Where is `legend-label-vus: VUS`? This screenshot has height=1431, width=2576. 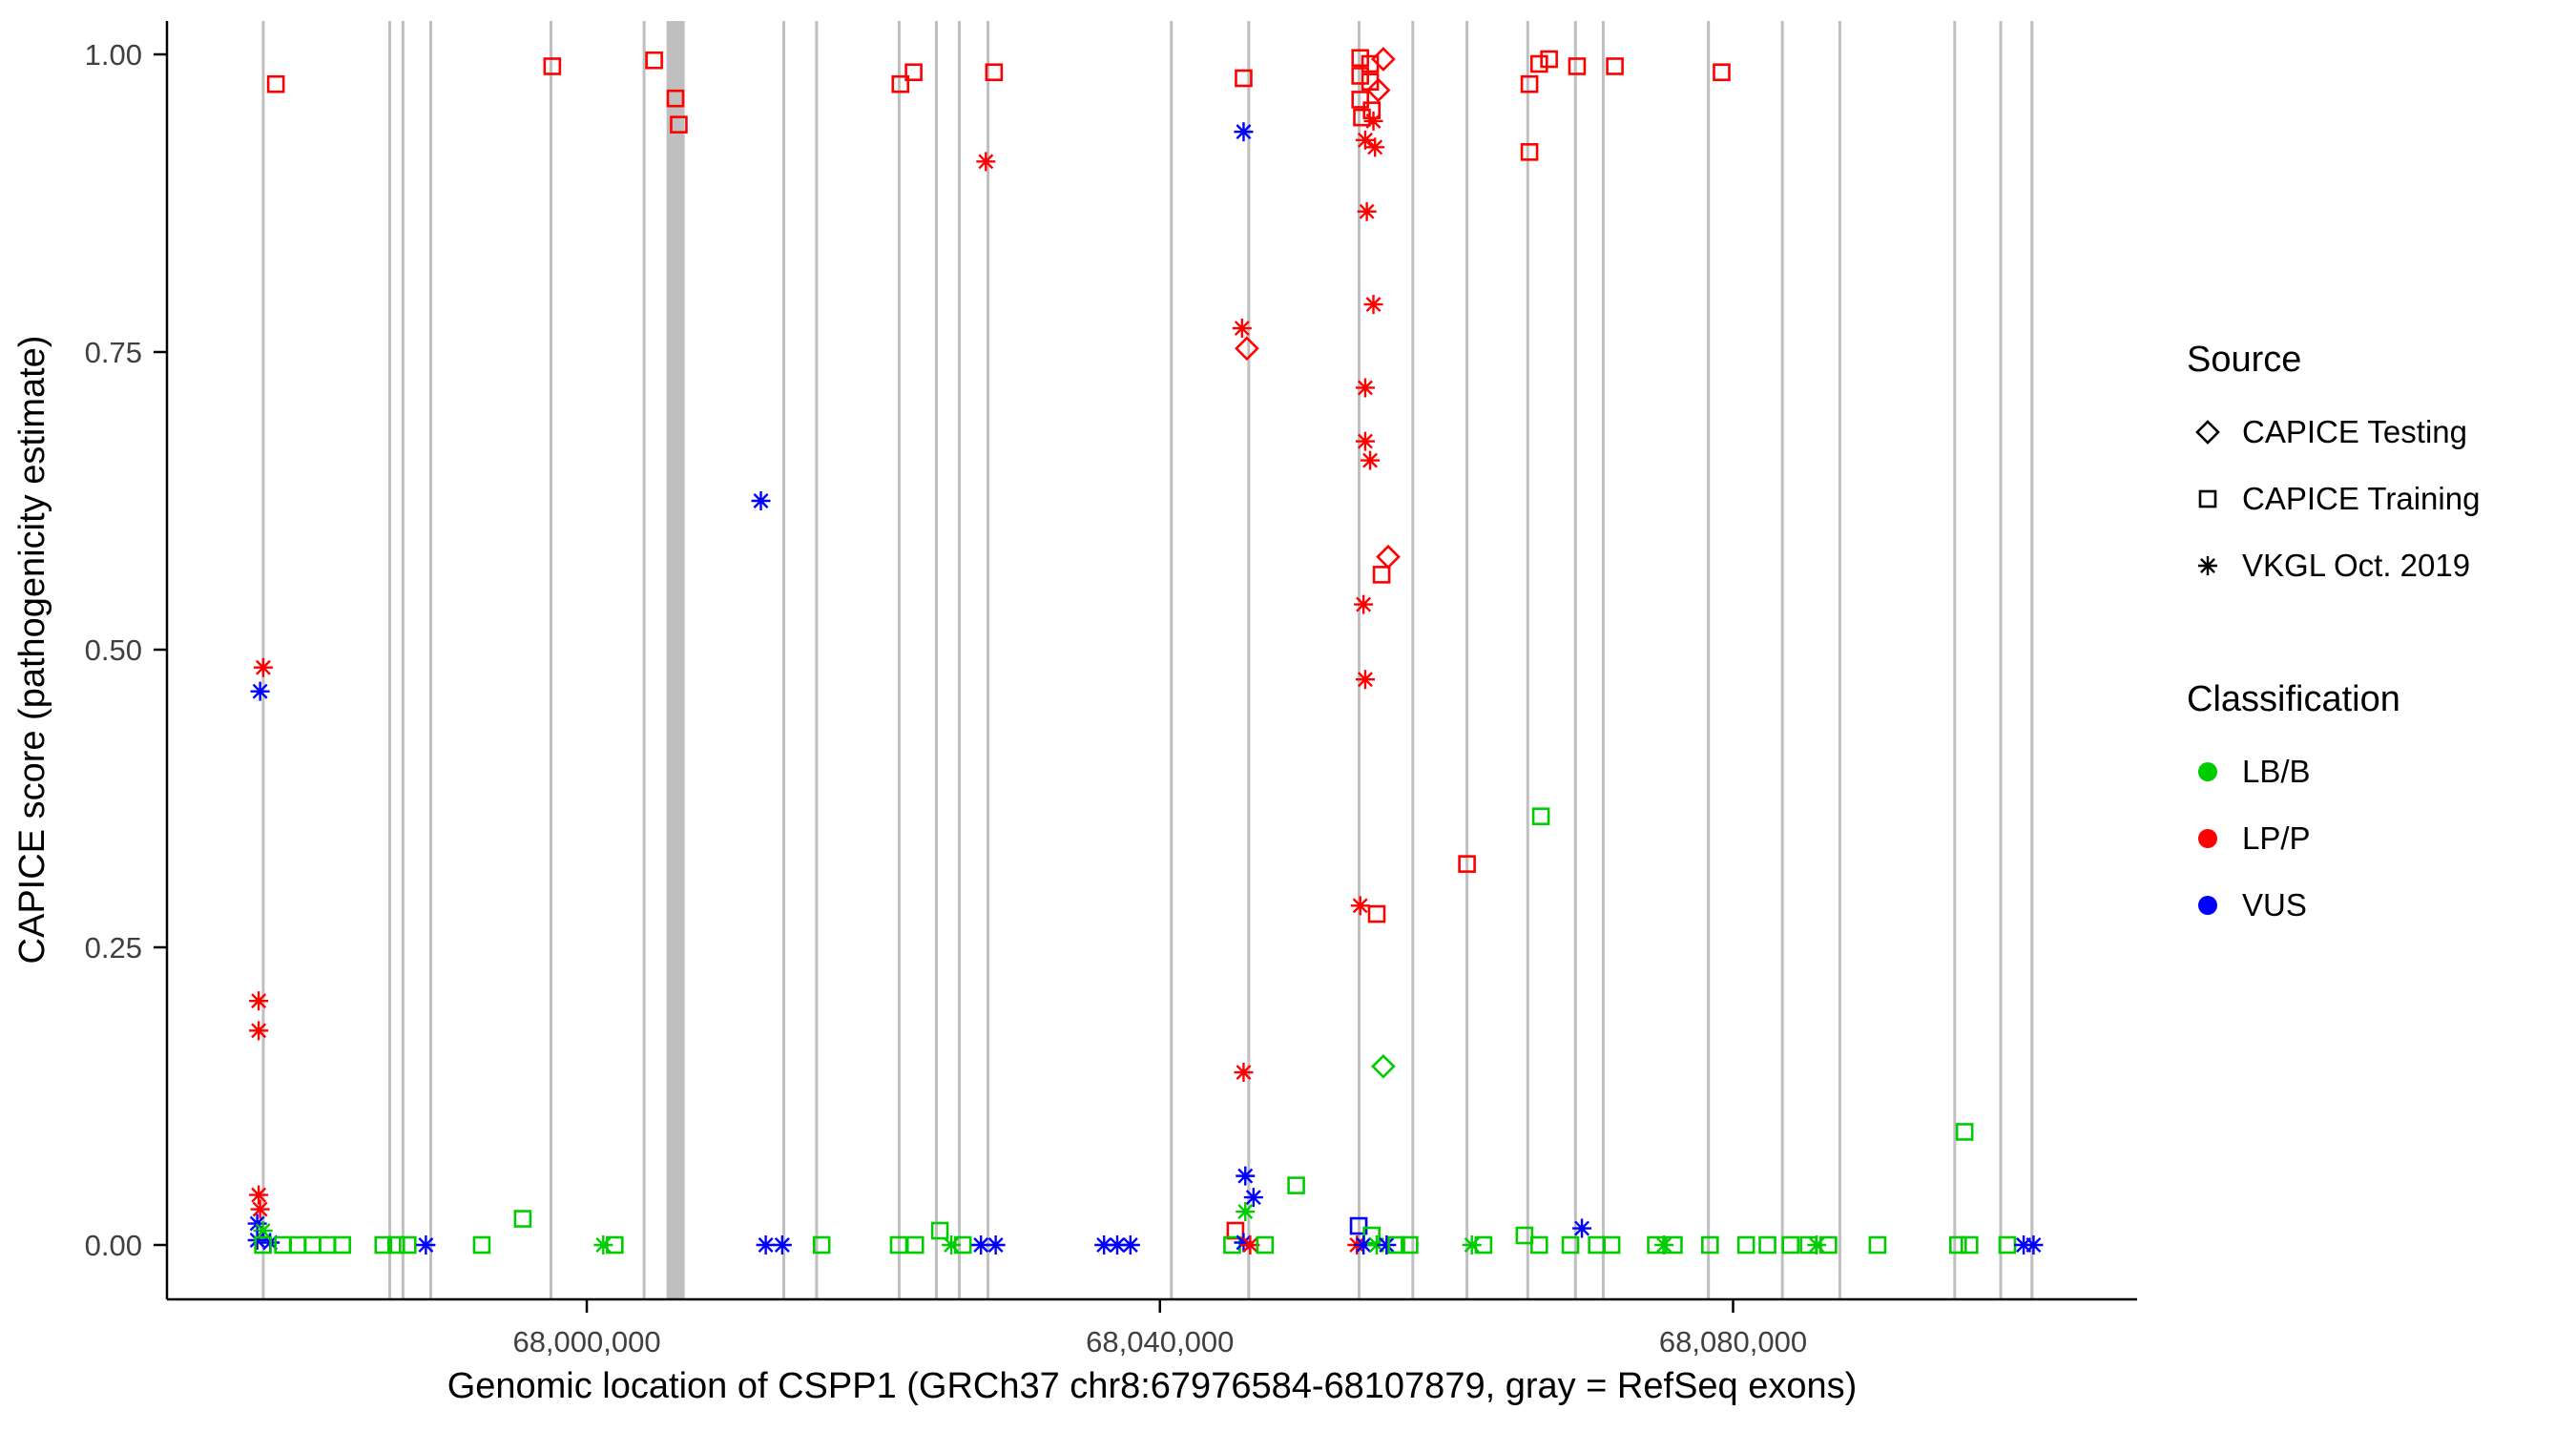 legend-label-vus: VUS is located at coordinates (2274, 905).